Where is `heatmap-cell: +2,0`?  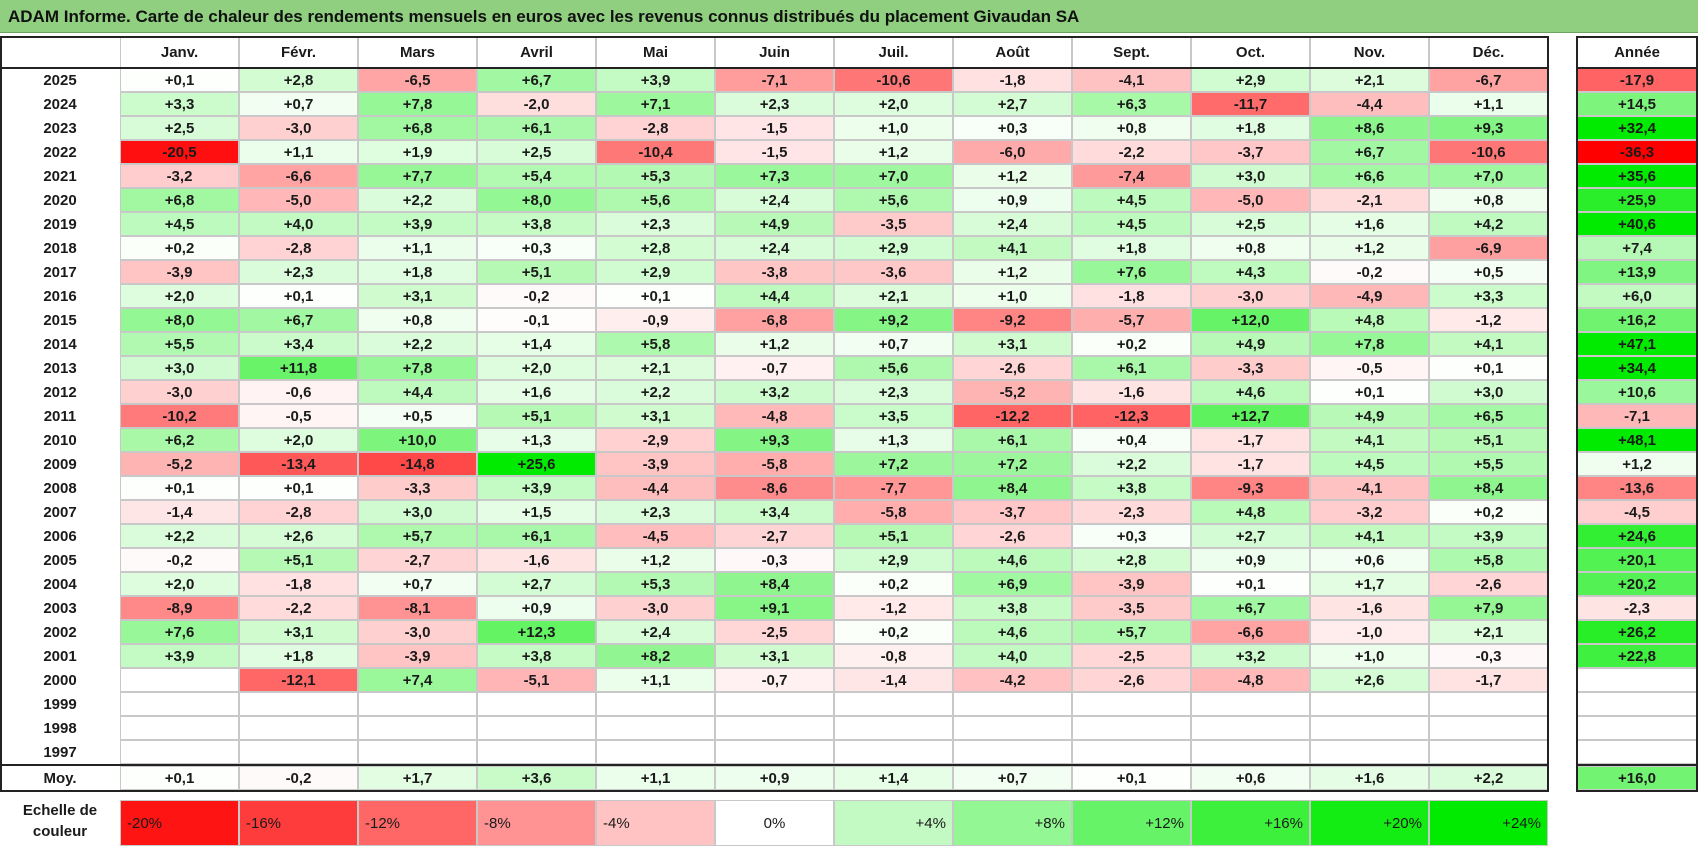
heatmap-cell: +2,0 is located at coordinates (179, 584).